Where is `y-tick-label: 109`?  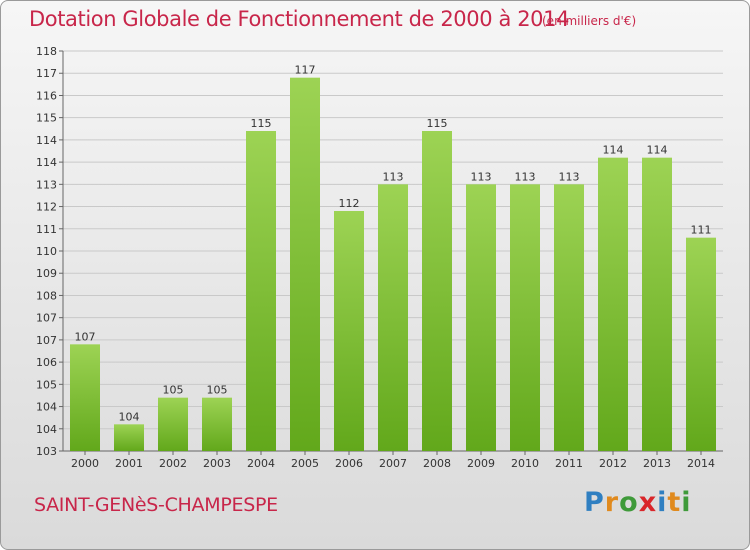 y-tick-label: 109 is located at coordinates (46, 273).